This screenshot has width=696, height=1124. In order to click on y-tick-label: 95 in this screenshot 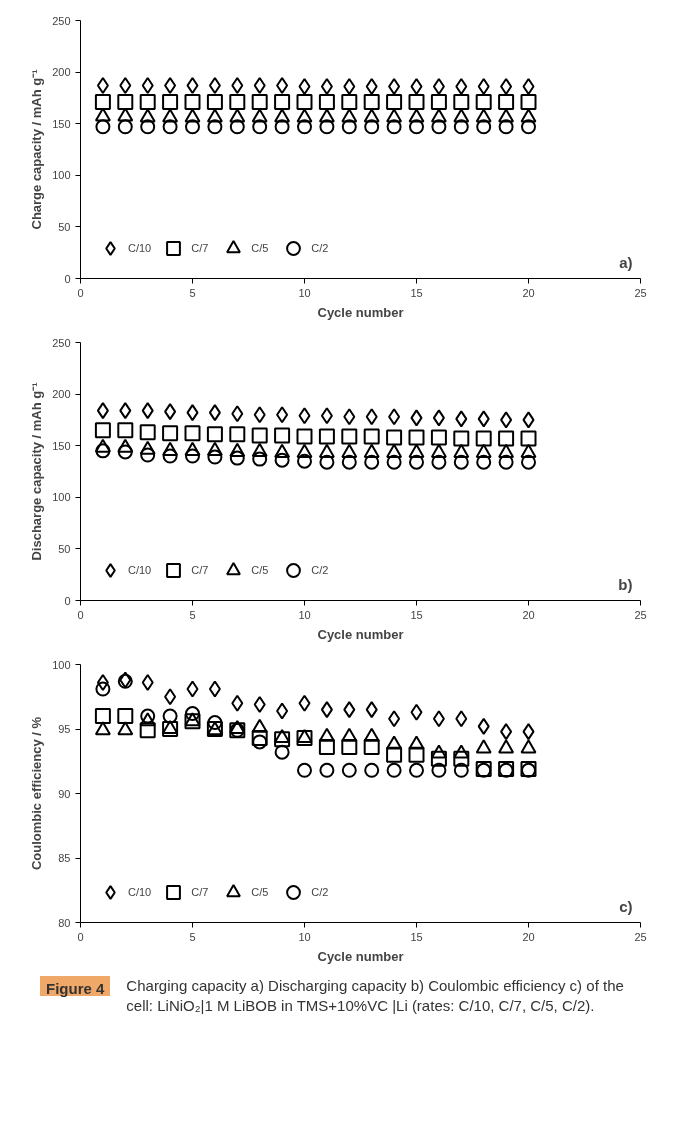, I will do `click(64, 729)`.